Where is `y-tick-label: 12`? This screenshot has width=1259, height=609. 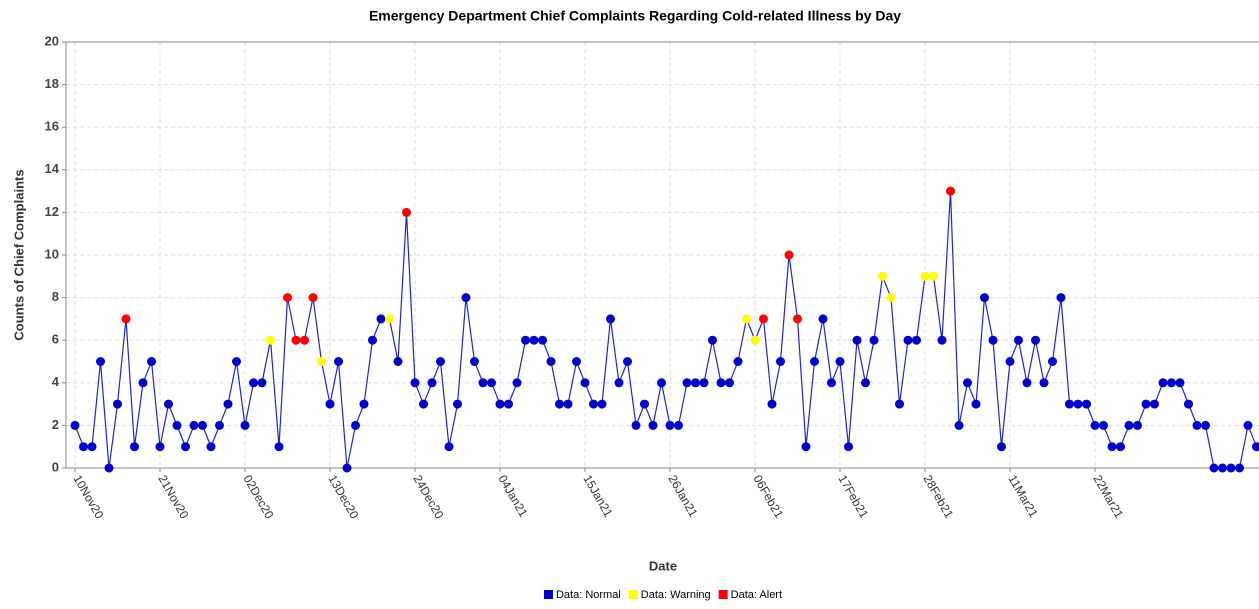
y-tick-label: 12 is located at coordinates (52, 211).